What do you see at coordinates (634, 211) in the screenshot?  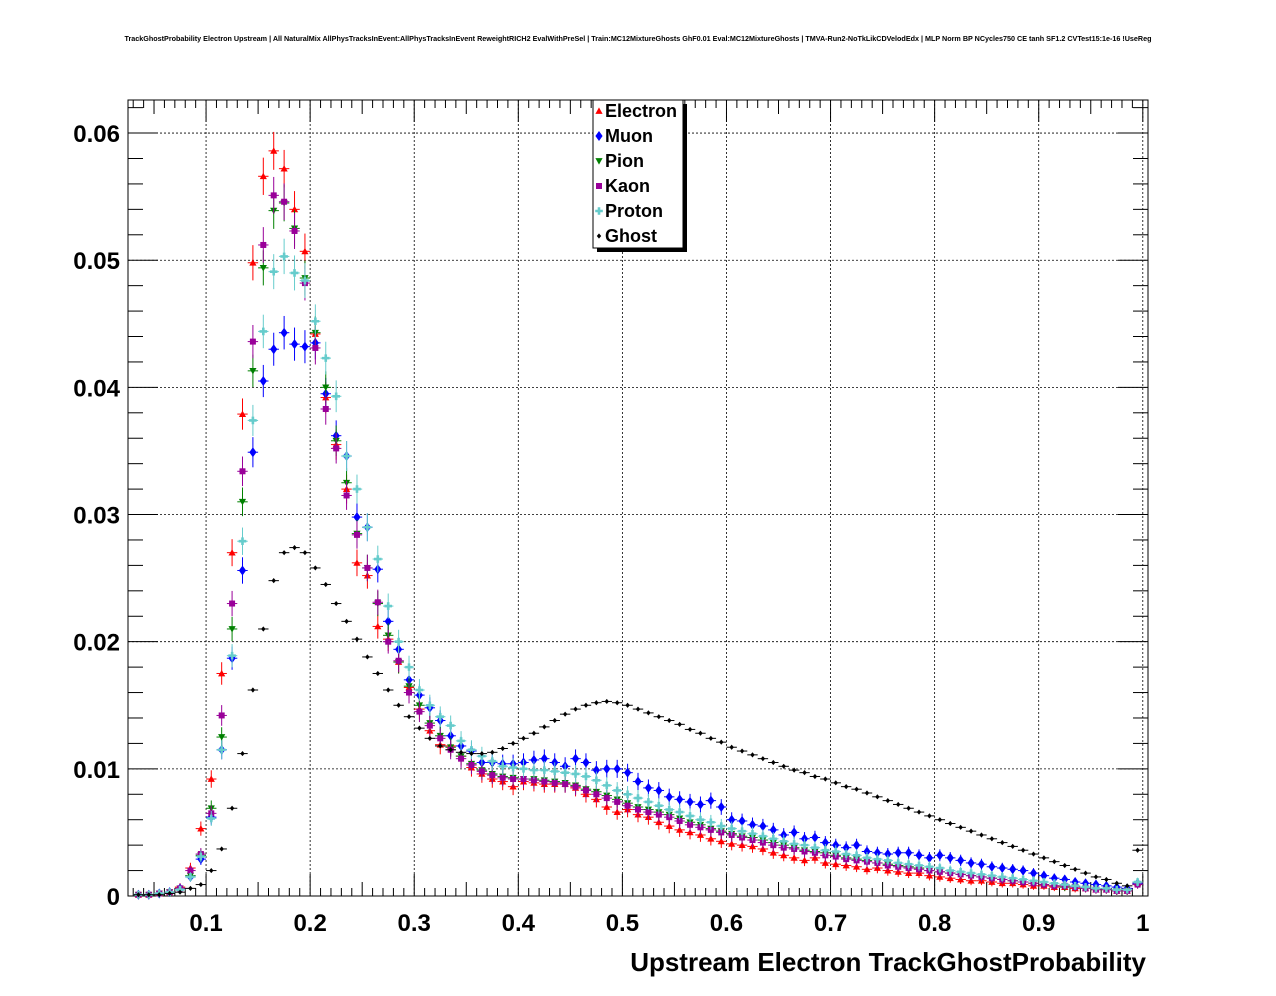 I see `legend-label-proton: Proton` at bounding box center [634, 211].